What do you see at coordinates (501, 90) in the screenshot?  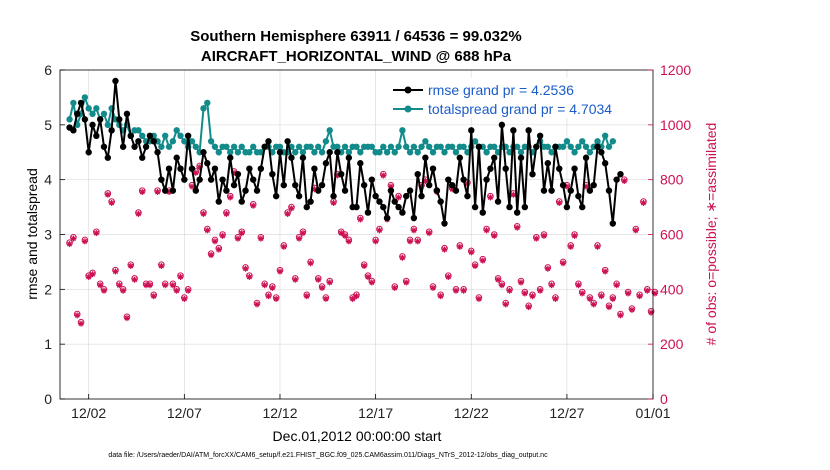 I see `legend-rmse-label: rmse grand pr = 4.2536` at bounding box center [501, 90].